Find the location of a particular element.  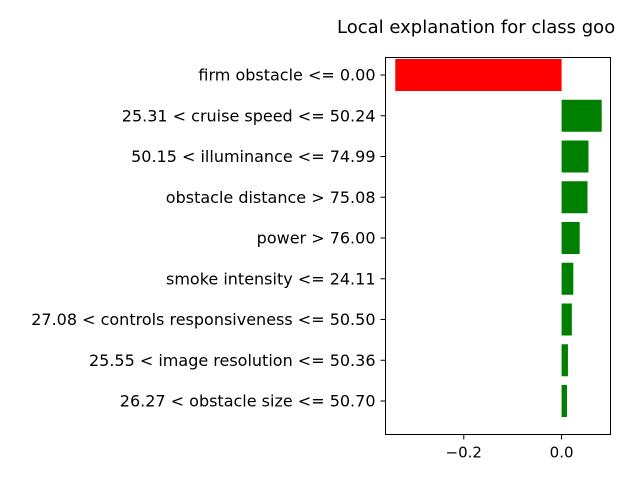

x-tick-label-0: −0.2 is located at coordinates (464, 453).